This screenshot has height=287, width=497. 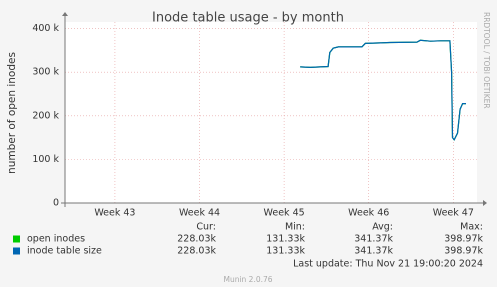 I want to click on y-tick-label: 100 k, so click(x=45, y=159).